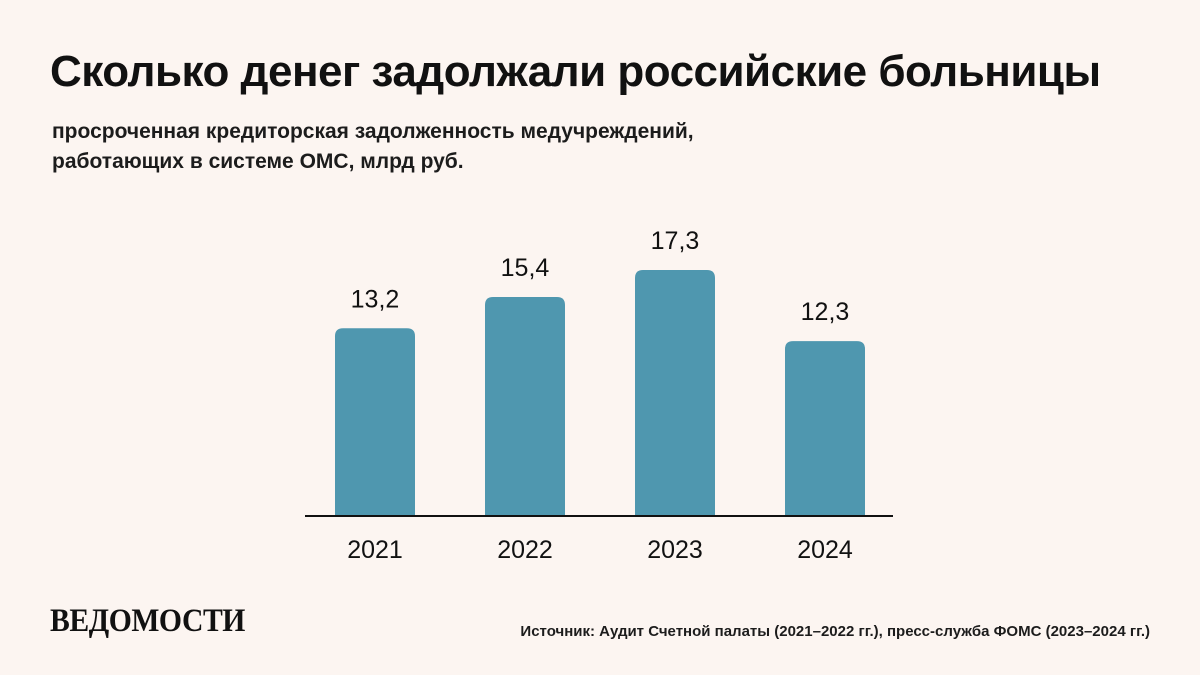 This screenshot has height=675, width=1200. What do you see at coordinates (675, 241) in the screenshot?
I see `data-label-2023: 17,3` at bounding box center [675, 241].